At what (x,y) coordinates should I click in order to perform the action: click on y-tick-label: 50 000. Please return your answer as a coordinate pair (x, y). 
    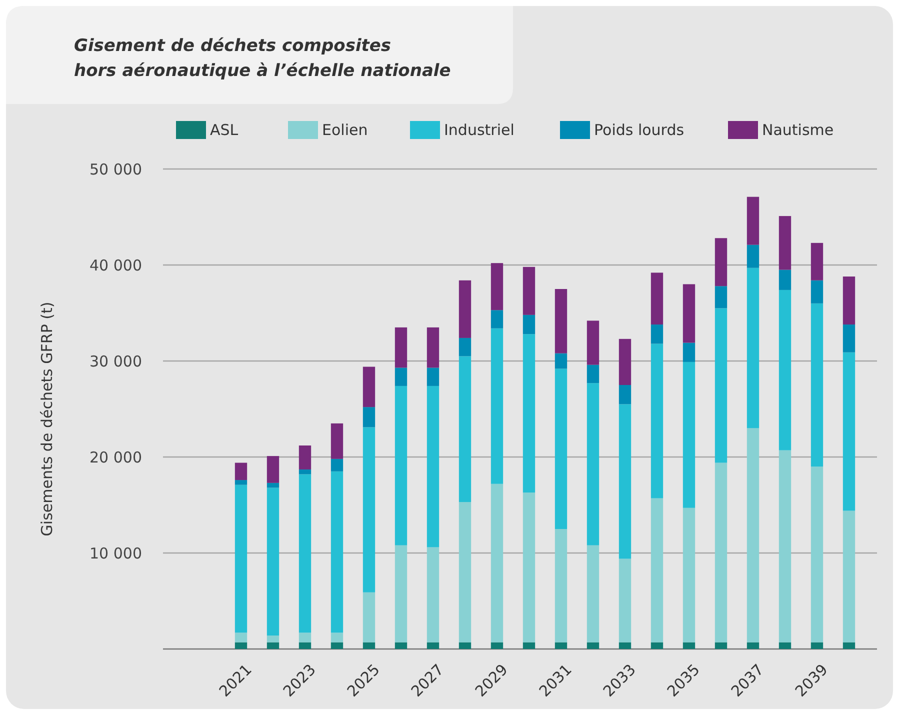
    Looking at the image, I should click on (116, 169).